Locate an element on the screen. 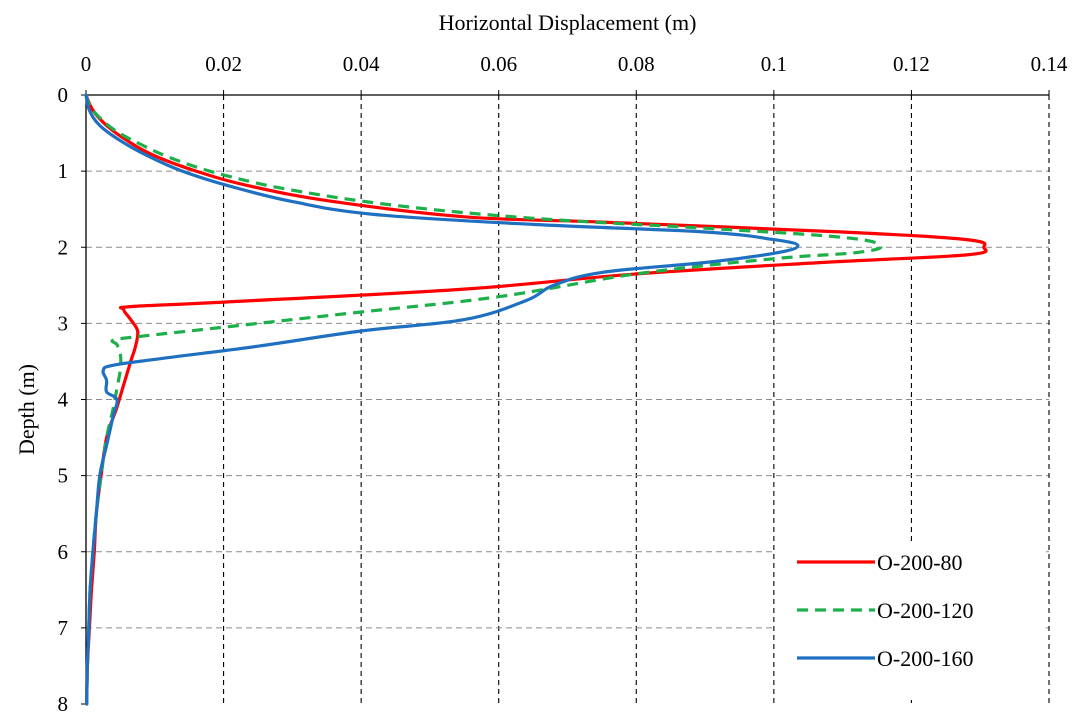 The height and width of the screenshot is (712, 1080). x-tick-labels: 0 0.02 0.04 0.06 0.08 0.1 0.12 0.14 is located at coordinates (574, 64).